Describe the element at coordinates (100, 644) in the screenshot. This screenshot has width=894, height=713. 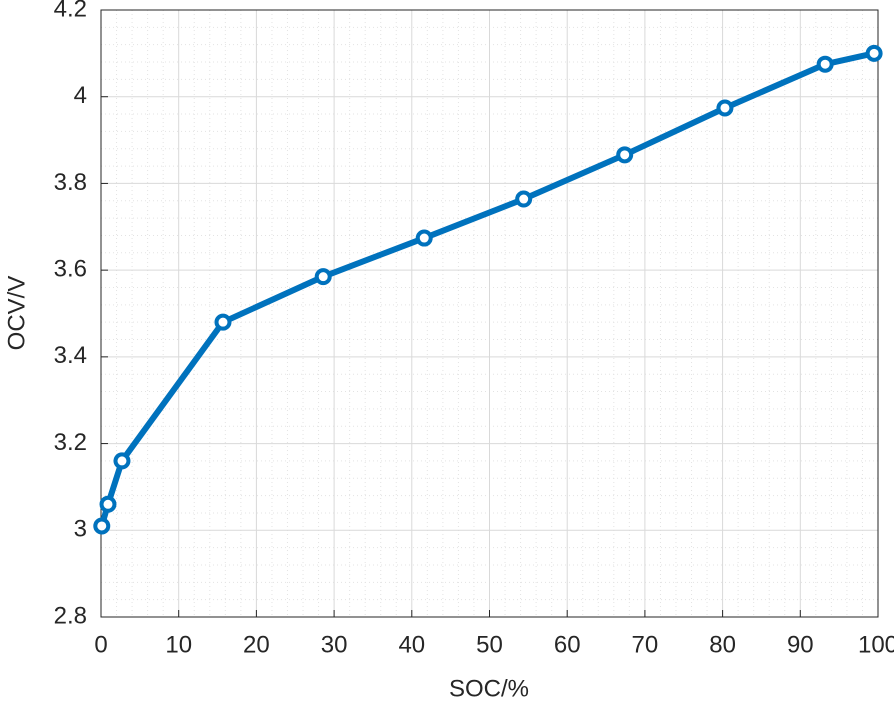
I see `x-tick-label: 0` at that location.